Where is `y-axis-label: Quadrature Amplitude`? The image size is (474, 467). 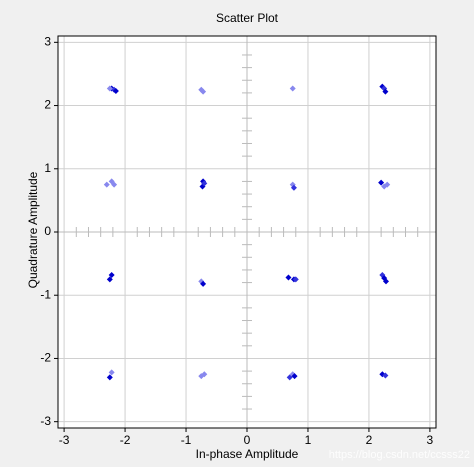 y-axis-label: Quadrature Amplitude is located at coordinates (33, 229).